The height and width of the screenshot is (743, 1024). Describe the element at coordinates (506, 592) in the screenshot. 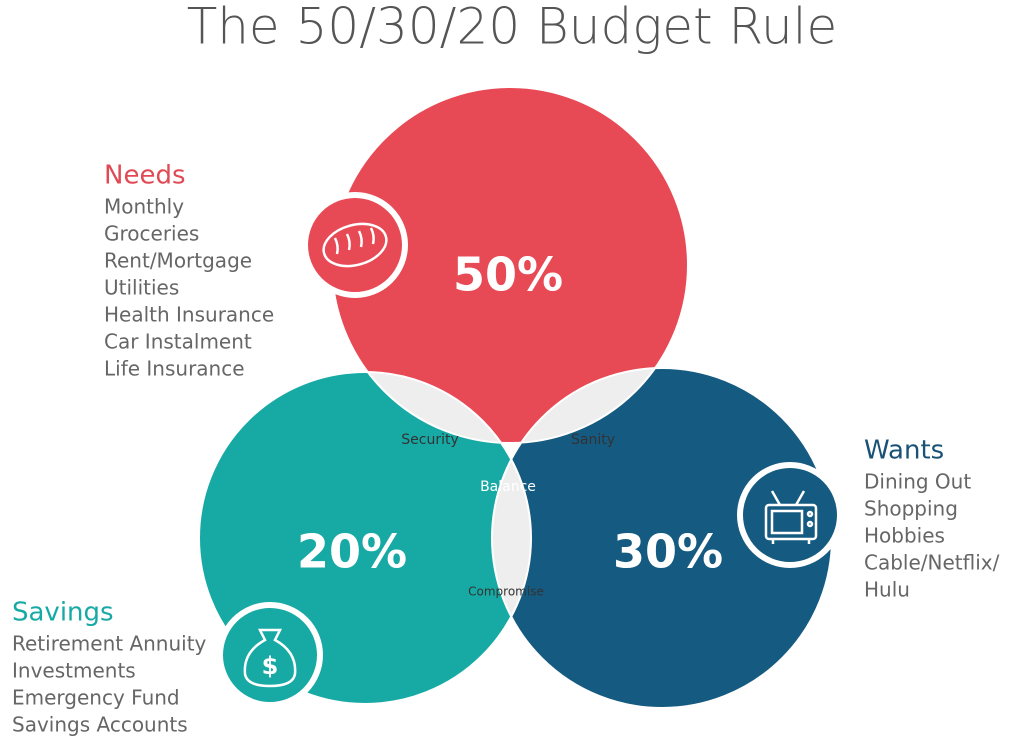

I see `overlap-label: Compromise` at that location.